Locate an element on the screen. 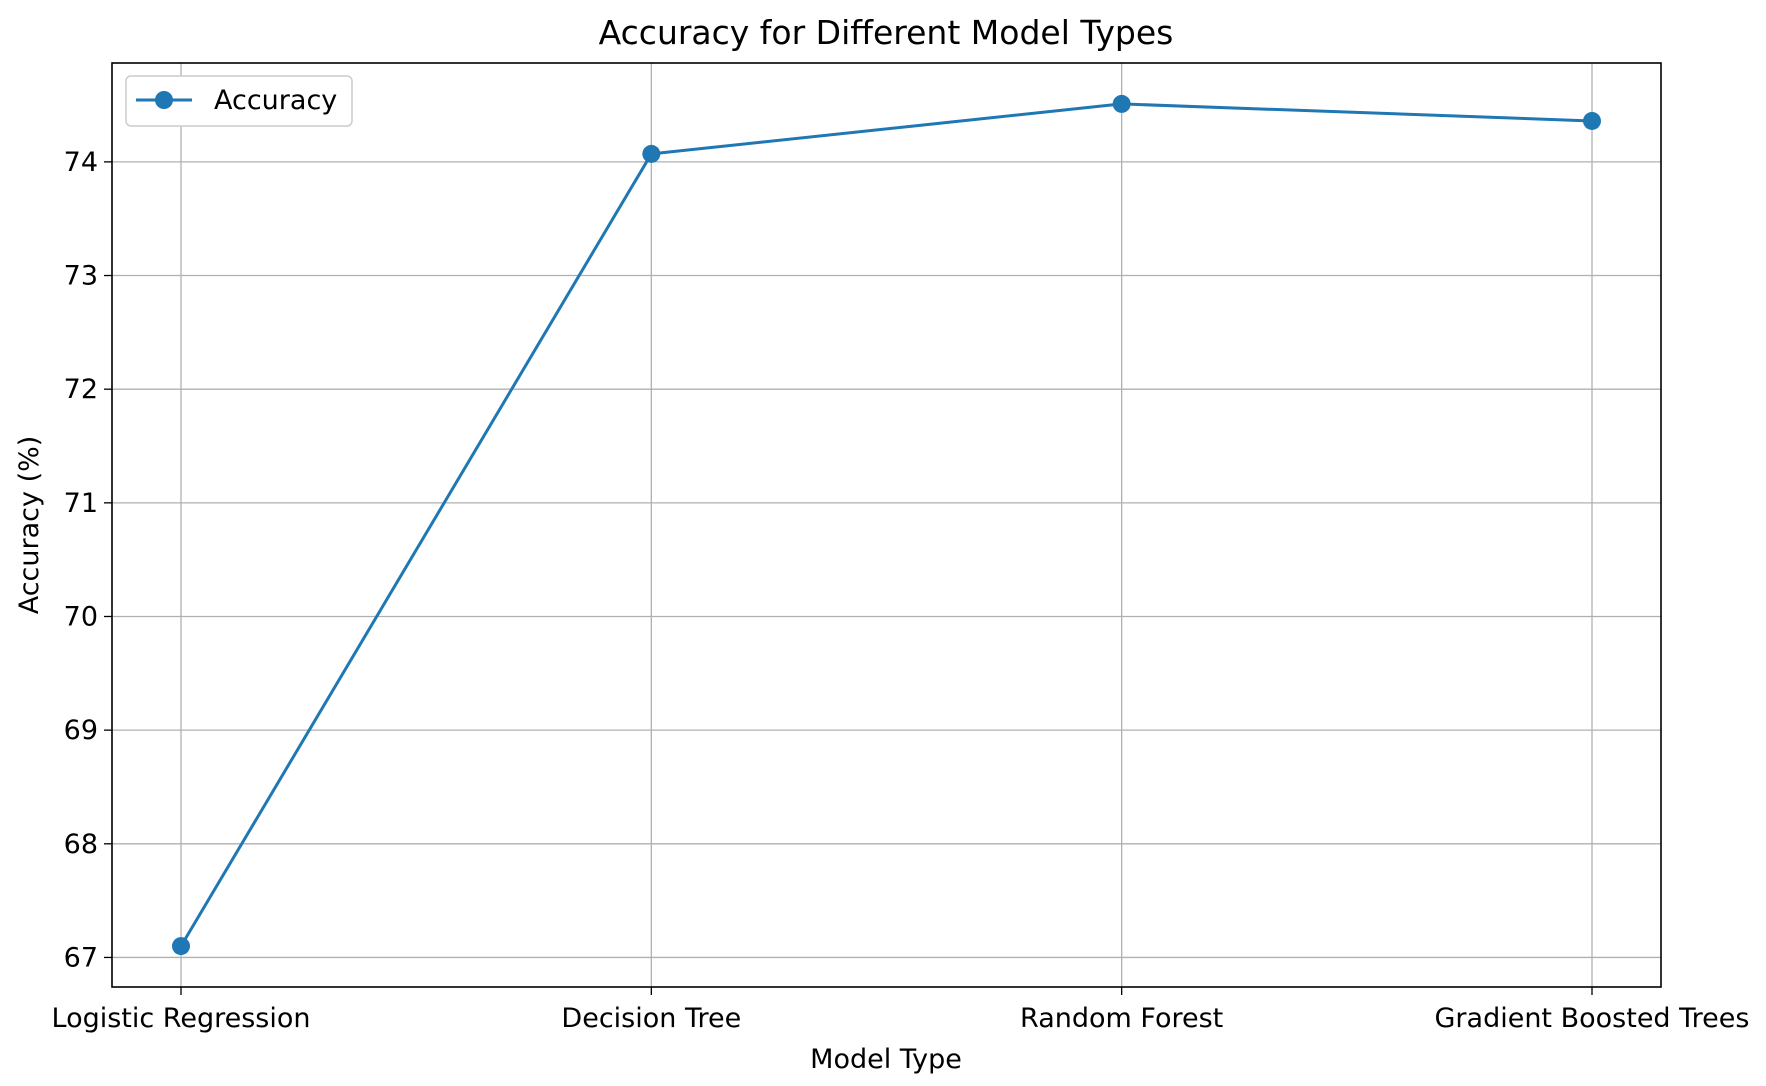  x-axis-label: Model Type is located at coordinates (886, 1059).